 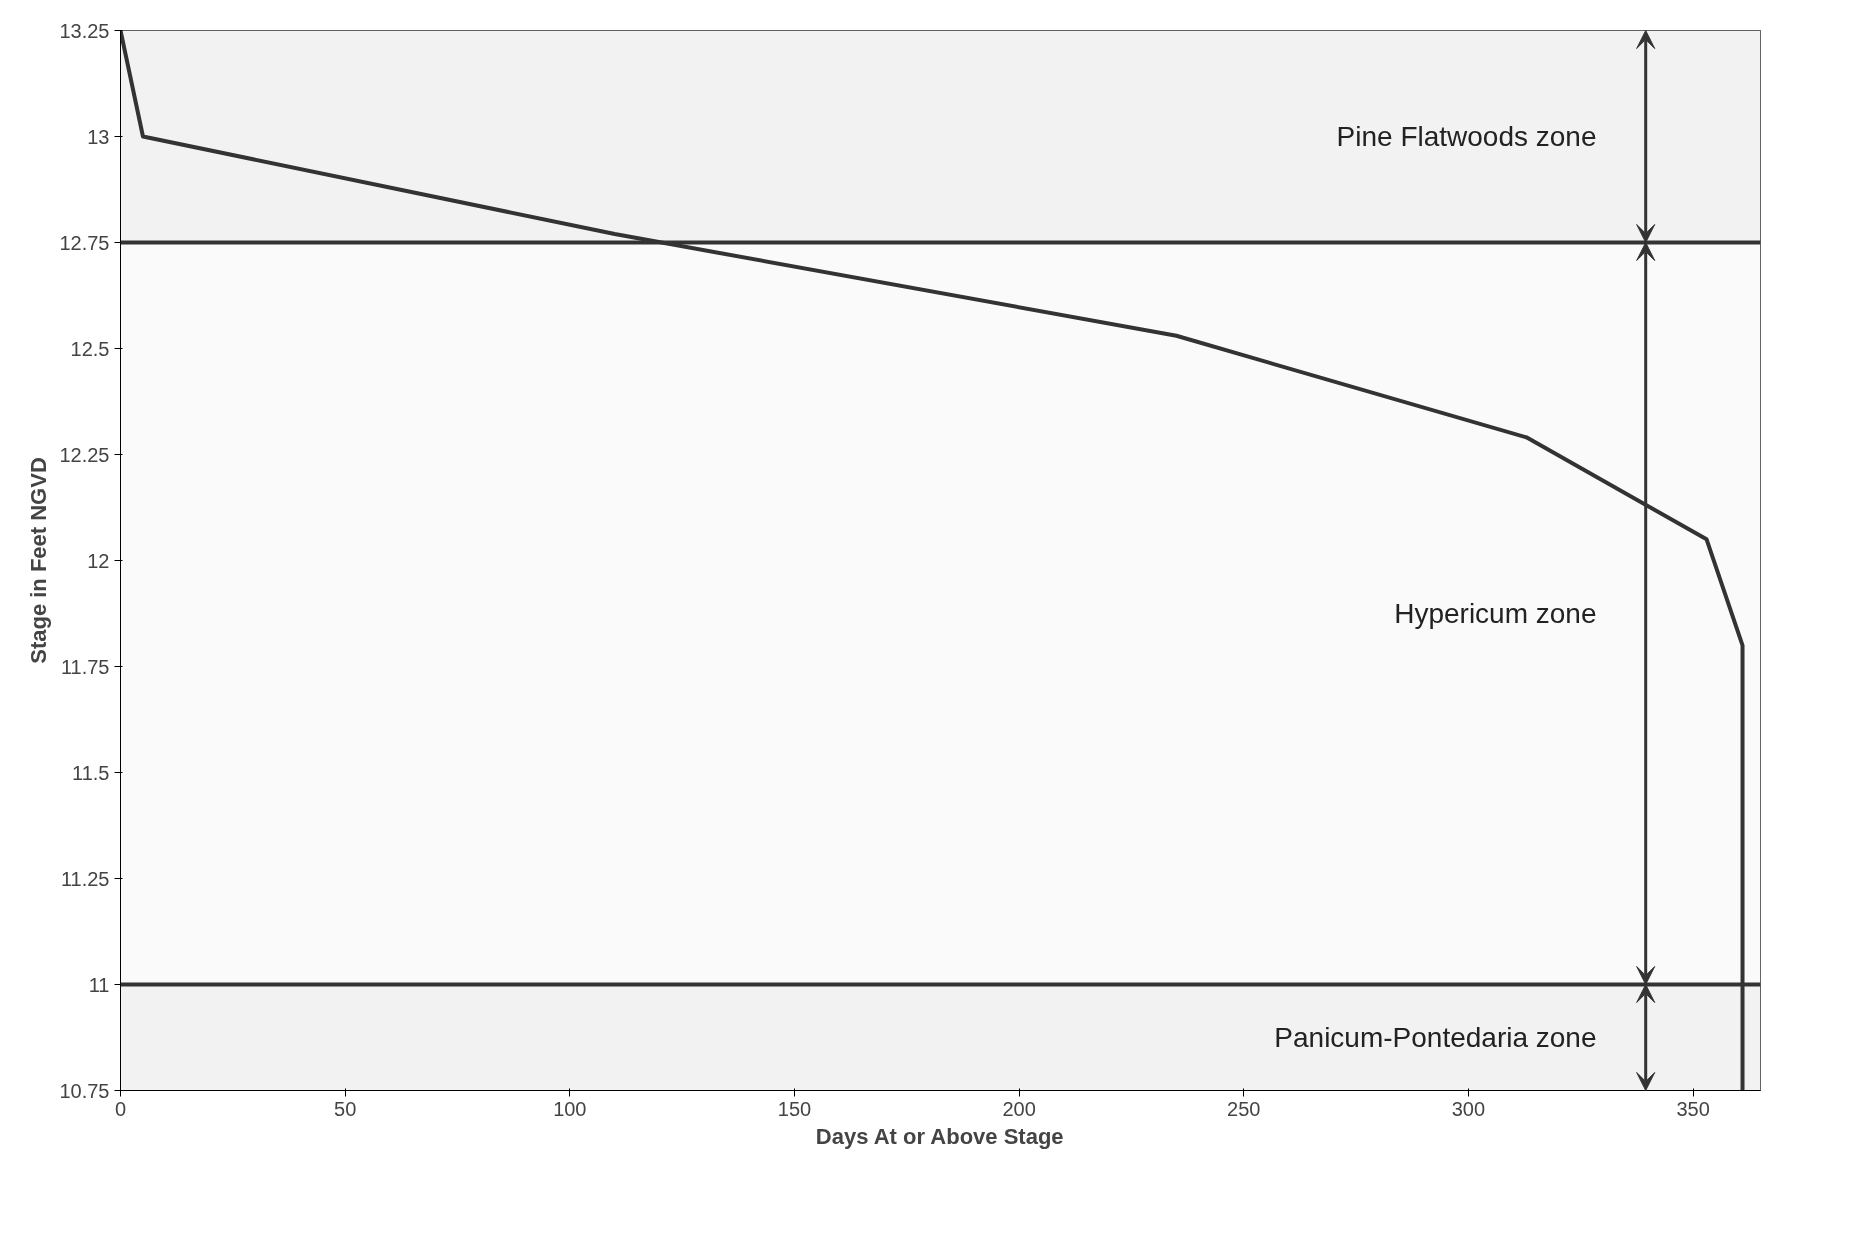 I want to click on y-tick-label: 11, so click(x=99, y=984).